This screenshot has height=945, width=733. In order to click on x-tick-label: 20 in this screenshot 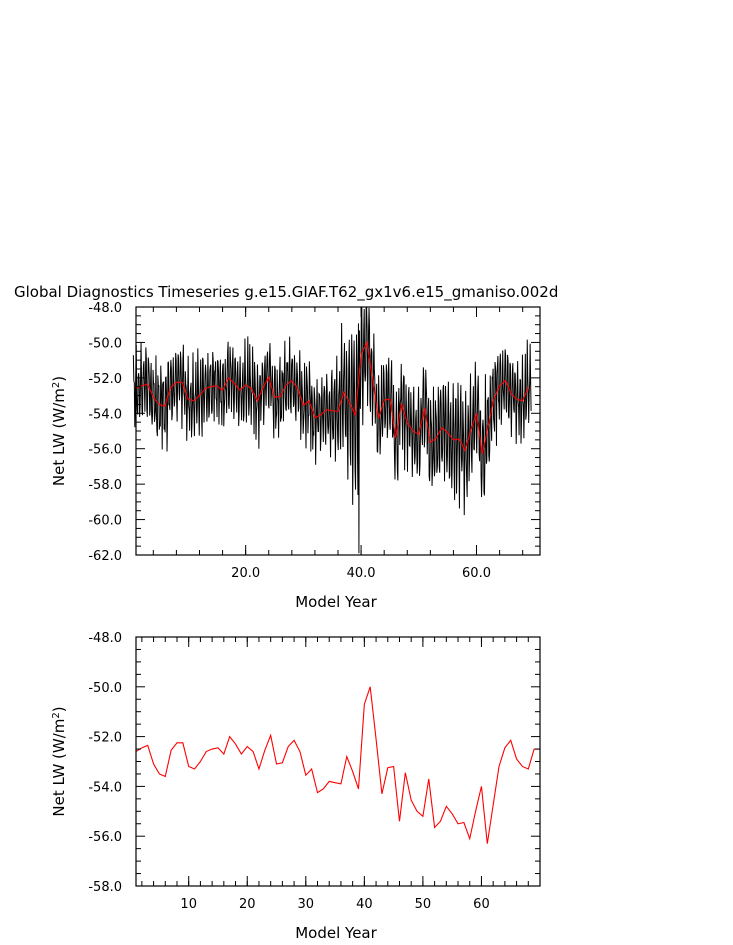, I will do `click(247, 904)`.